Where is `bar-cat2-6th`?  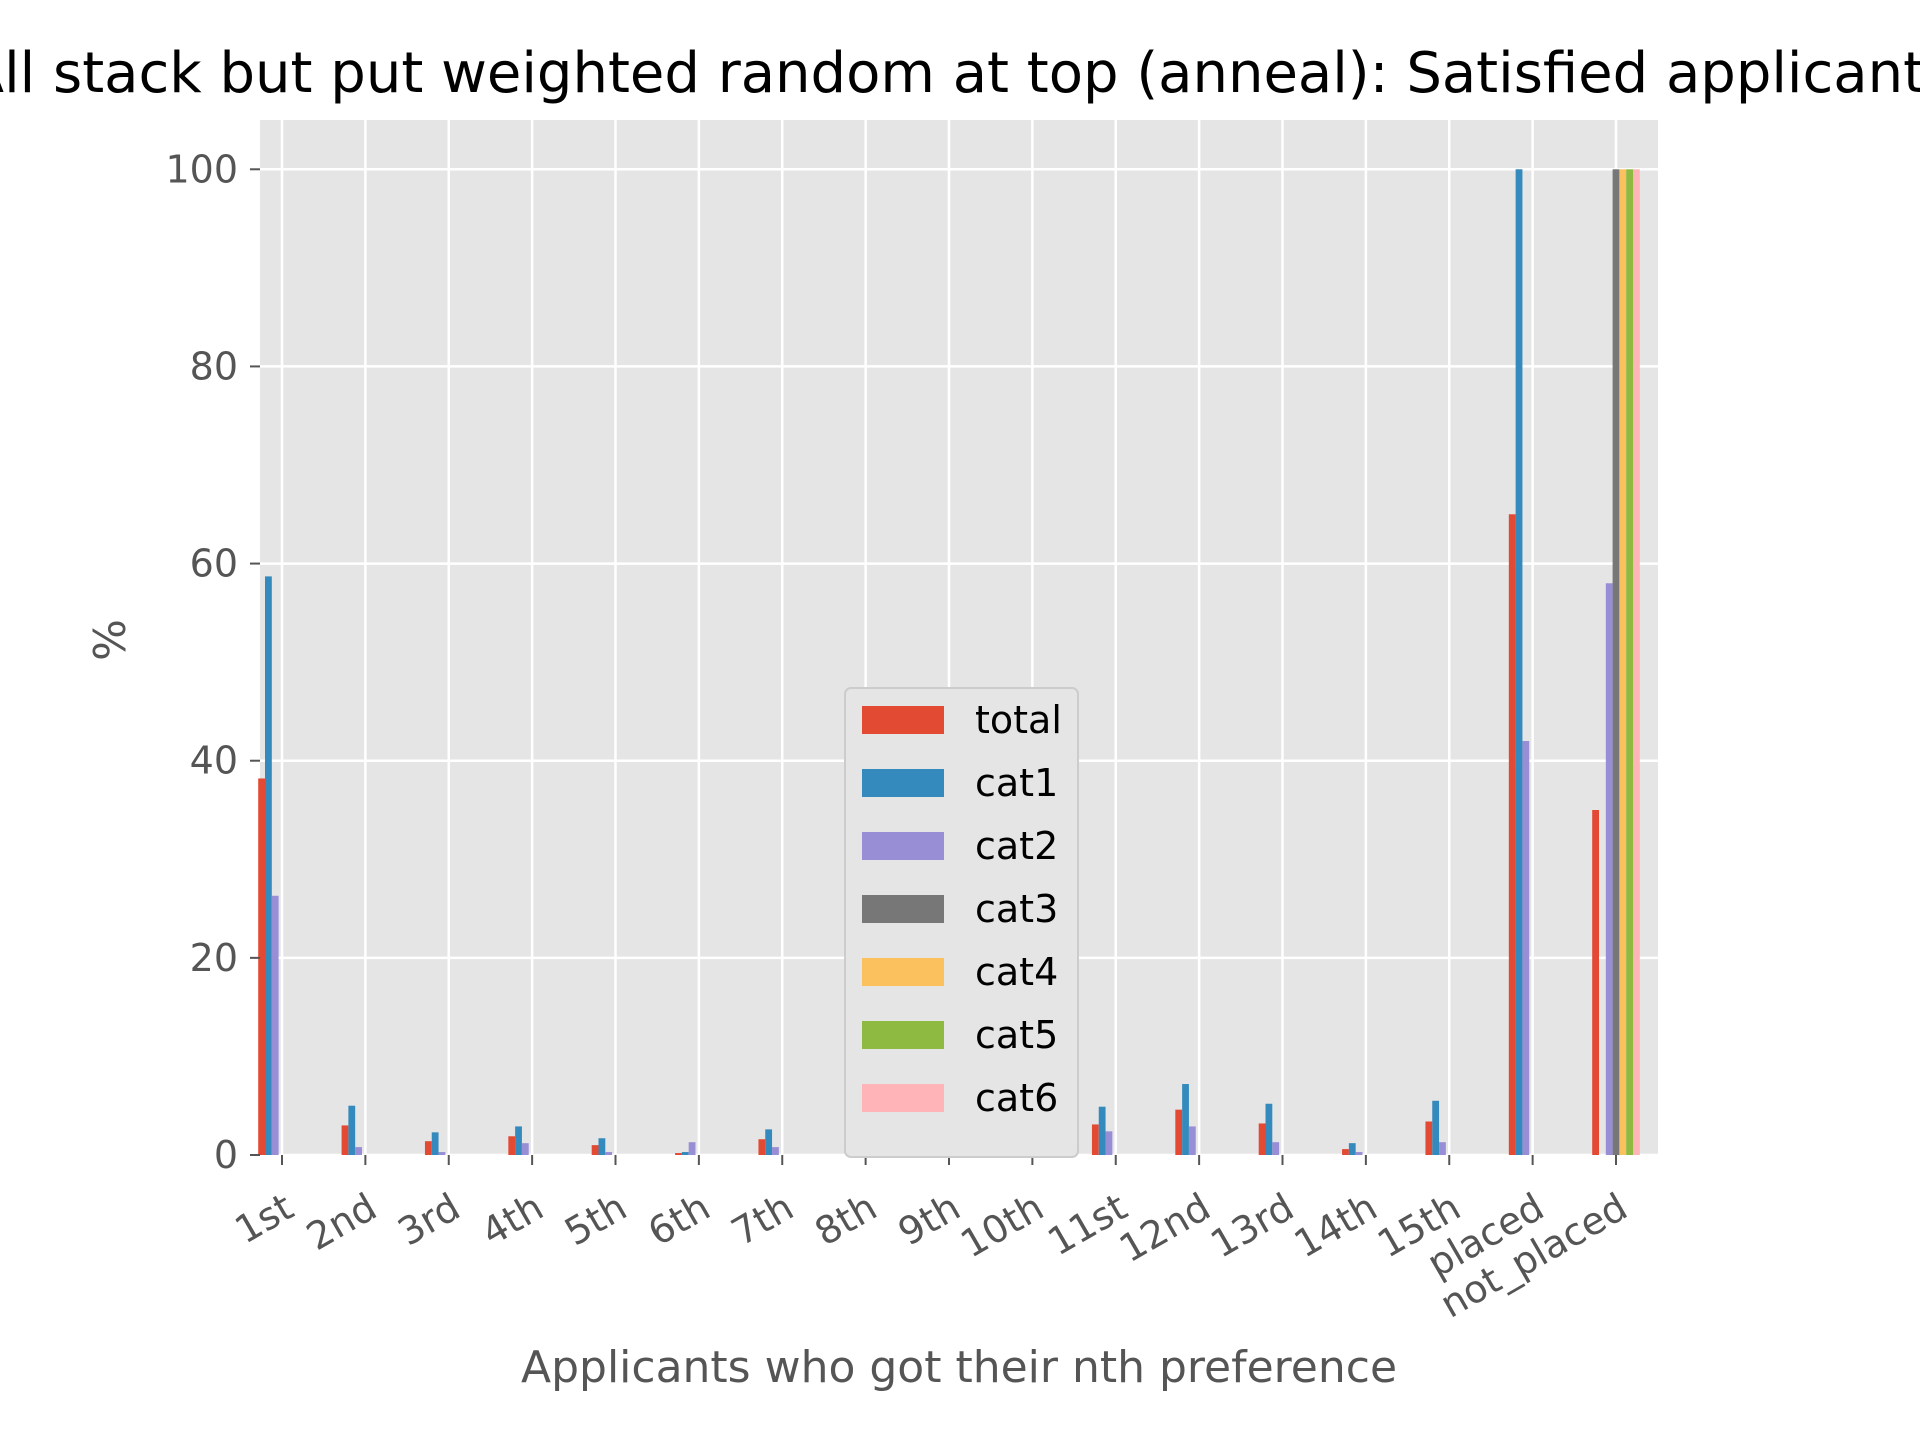
bar-cat2-6th is located at coordinates (692, 1148).